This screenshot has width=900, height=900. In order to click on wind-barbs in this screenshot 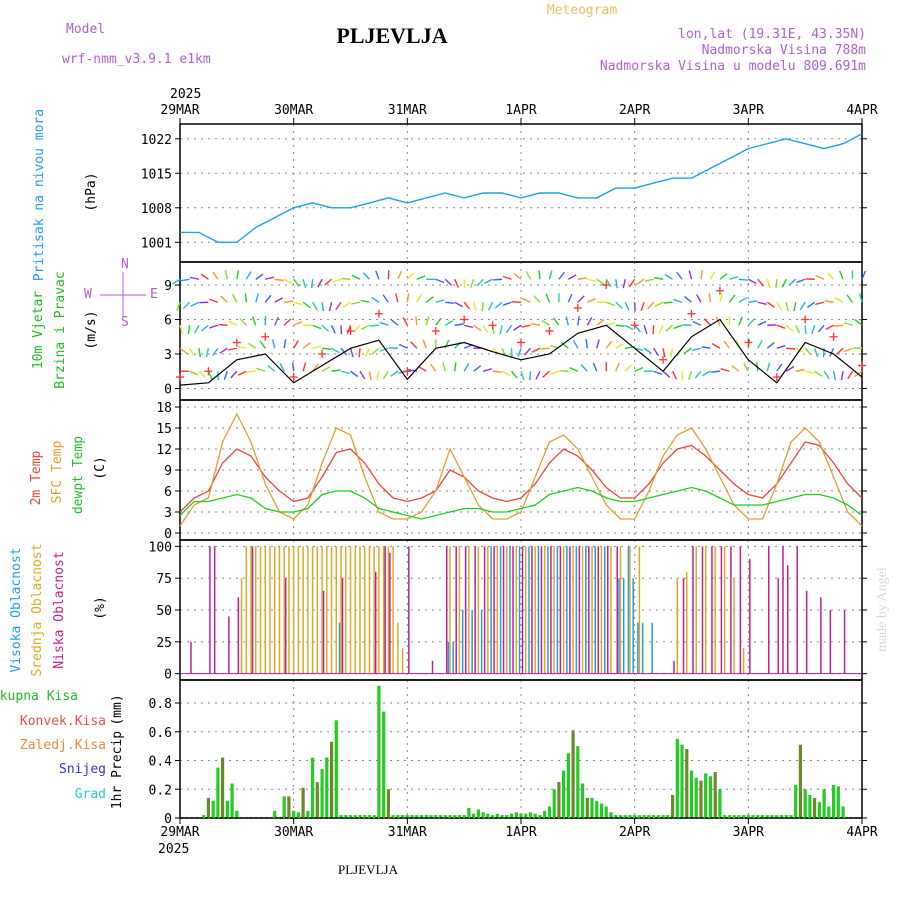, I will do `click(519, 325)`.